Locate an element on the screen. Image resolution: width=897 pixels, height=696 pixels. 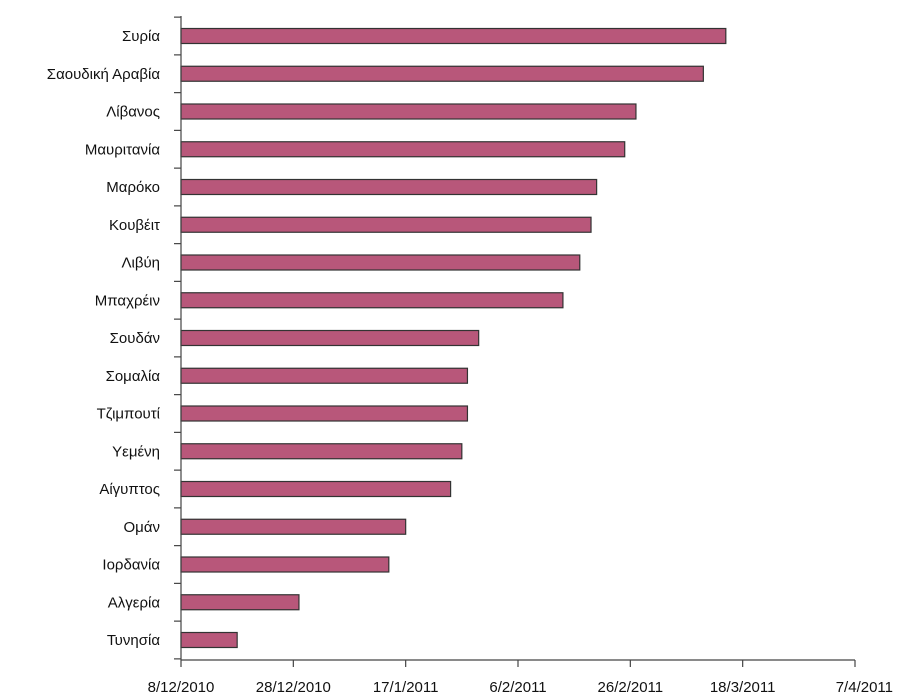
category-label: Ομάν is located at coordinates (142, 527).